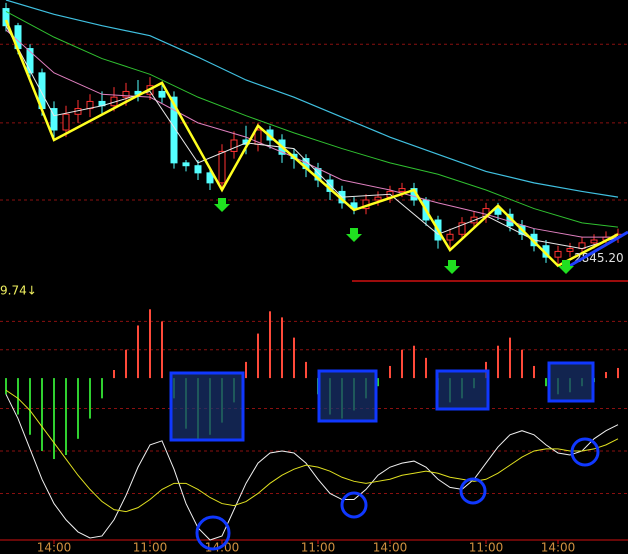 This screenshot has height=554, width=628. I want to click on trend-line, so click(596, 250).